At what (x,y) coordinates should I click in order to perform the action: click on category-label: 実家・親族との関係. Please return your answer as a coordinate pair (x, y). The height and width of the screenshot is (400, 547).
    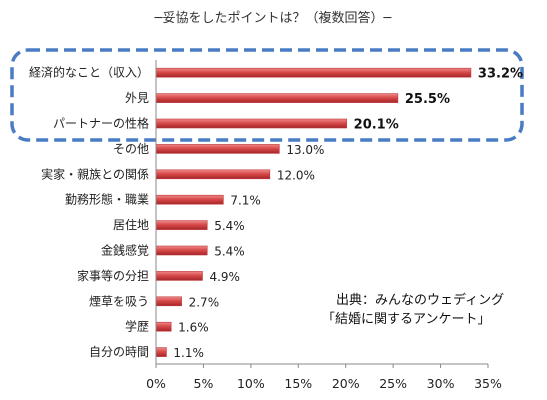
    Looking at the image, I should click on (95, 173).